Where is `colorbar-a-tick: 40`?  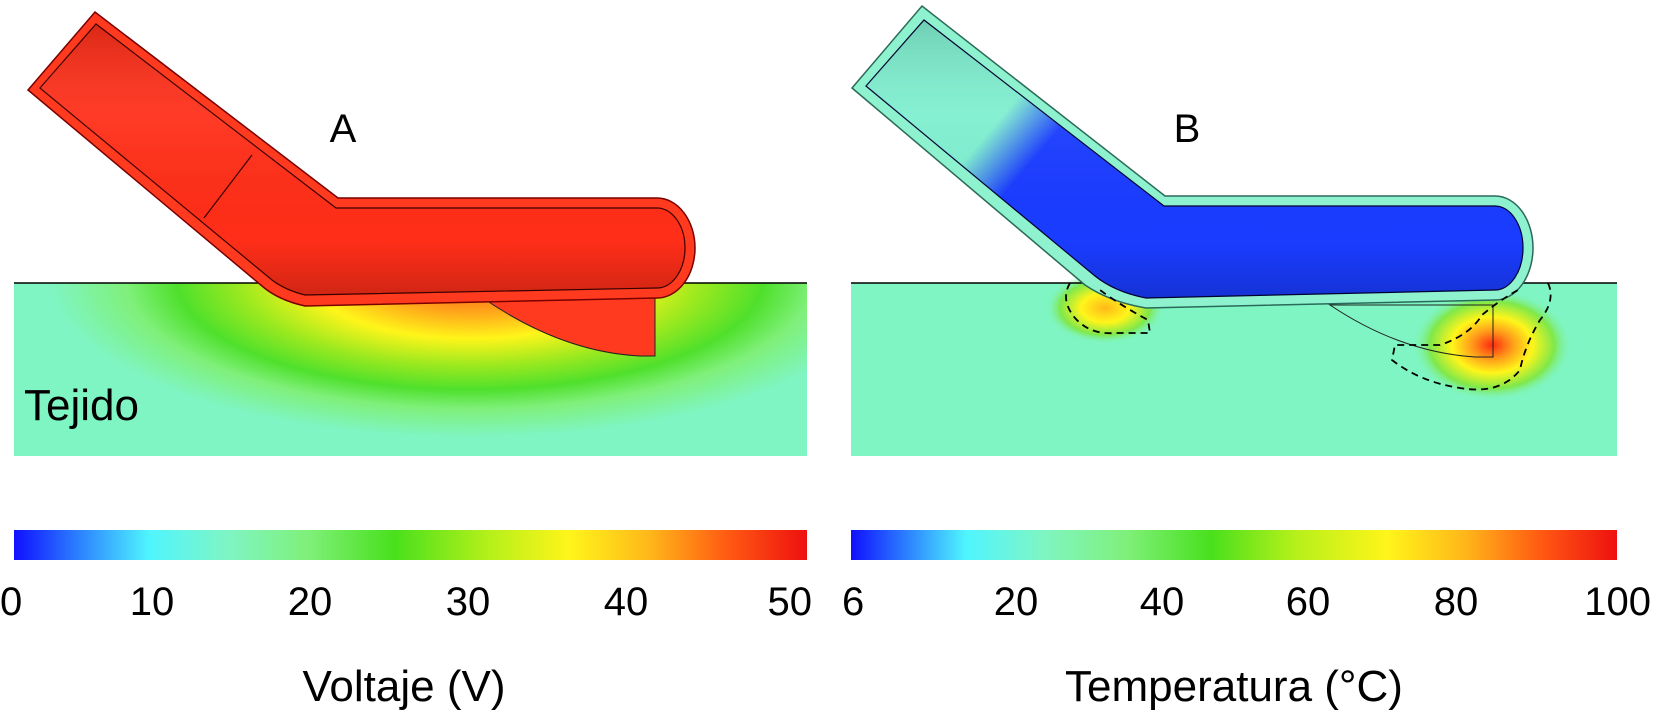 colorbar-a-tick: 40 is located at coordinates (626, 602).